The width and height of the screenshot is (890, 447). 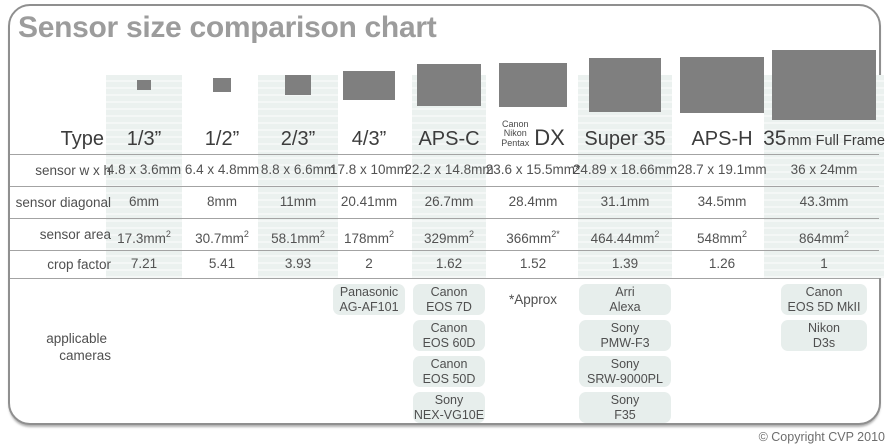 What do you see at coordinates (298, 263) in the screenshot?
I see `cell-crop-factor-2: 3.93` at bounding box center [298, 263].